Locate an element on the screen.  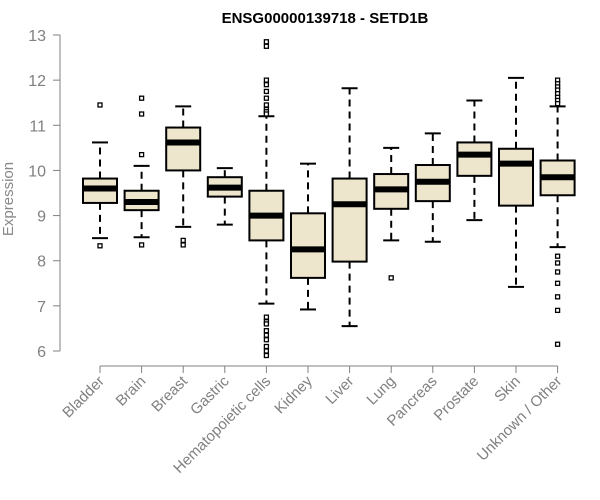
box-liver is located at coordinates (349, 207).